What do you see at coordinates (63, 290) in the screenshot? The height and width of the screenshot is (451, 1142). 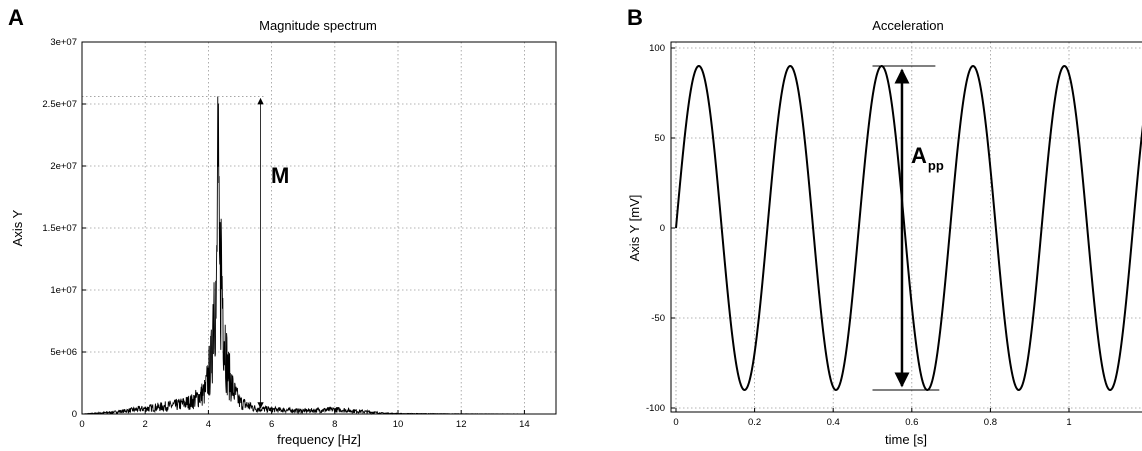 I see `chart-a-ytick-label: 1e+07` at bounding box center [63, 290].